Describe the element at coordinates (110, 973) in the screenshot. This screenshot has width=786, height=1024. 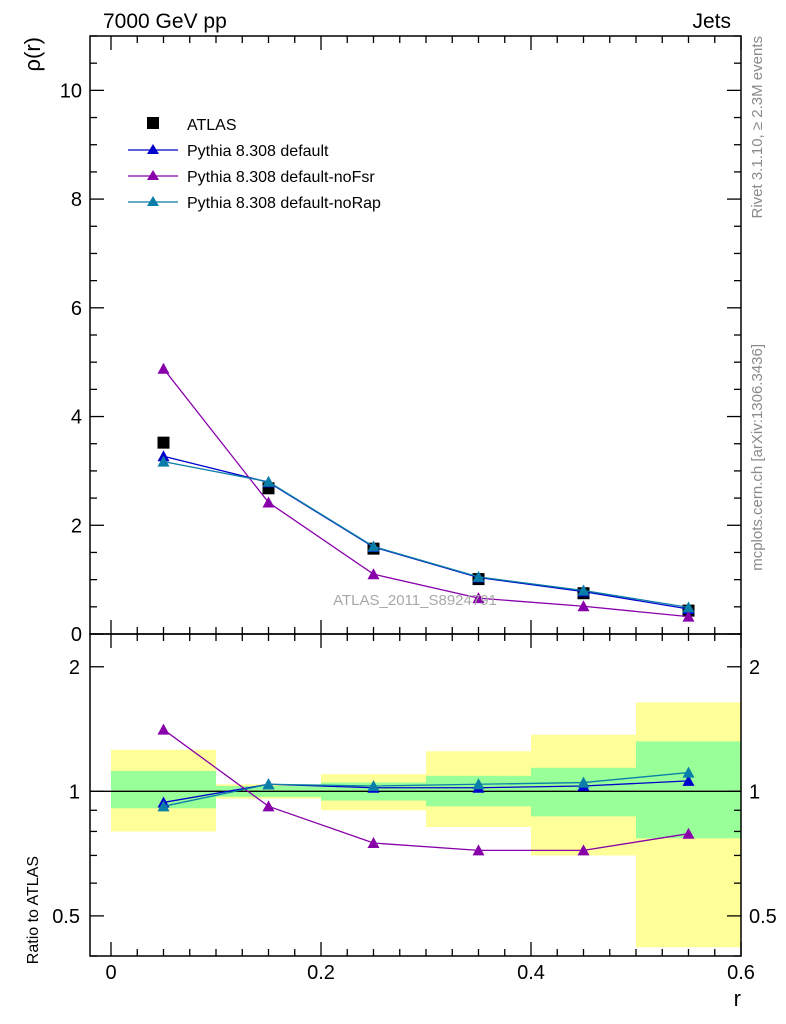
I see `x-tick-label: 0` at that location.